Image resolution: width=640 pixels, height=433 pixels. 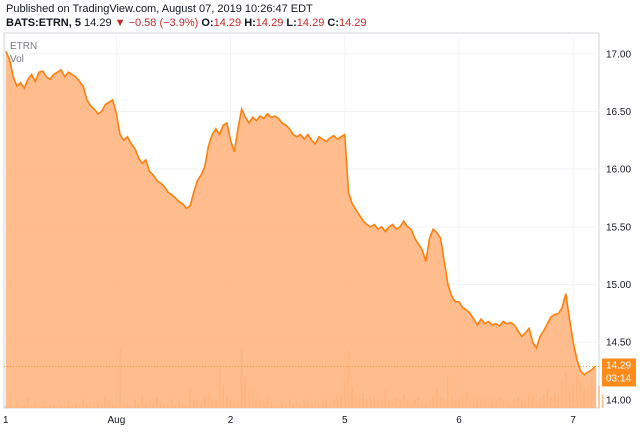 What do you see at coordinates (116, 420) in the screenshot?
I see `x-tick-label: Aug` at bounding box center [116, 420].